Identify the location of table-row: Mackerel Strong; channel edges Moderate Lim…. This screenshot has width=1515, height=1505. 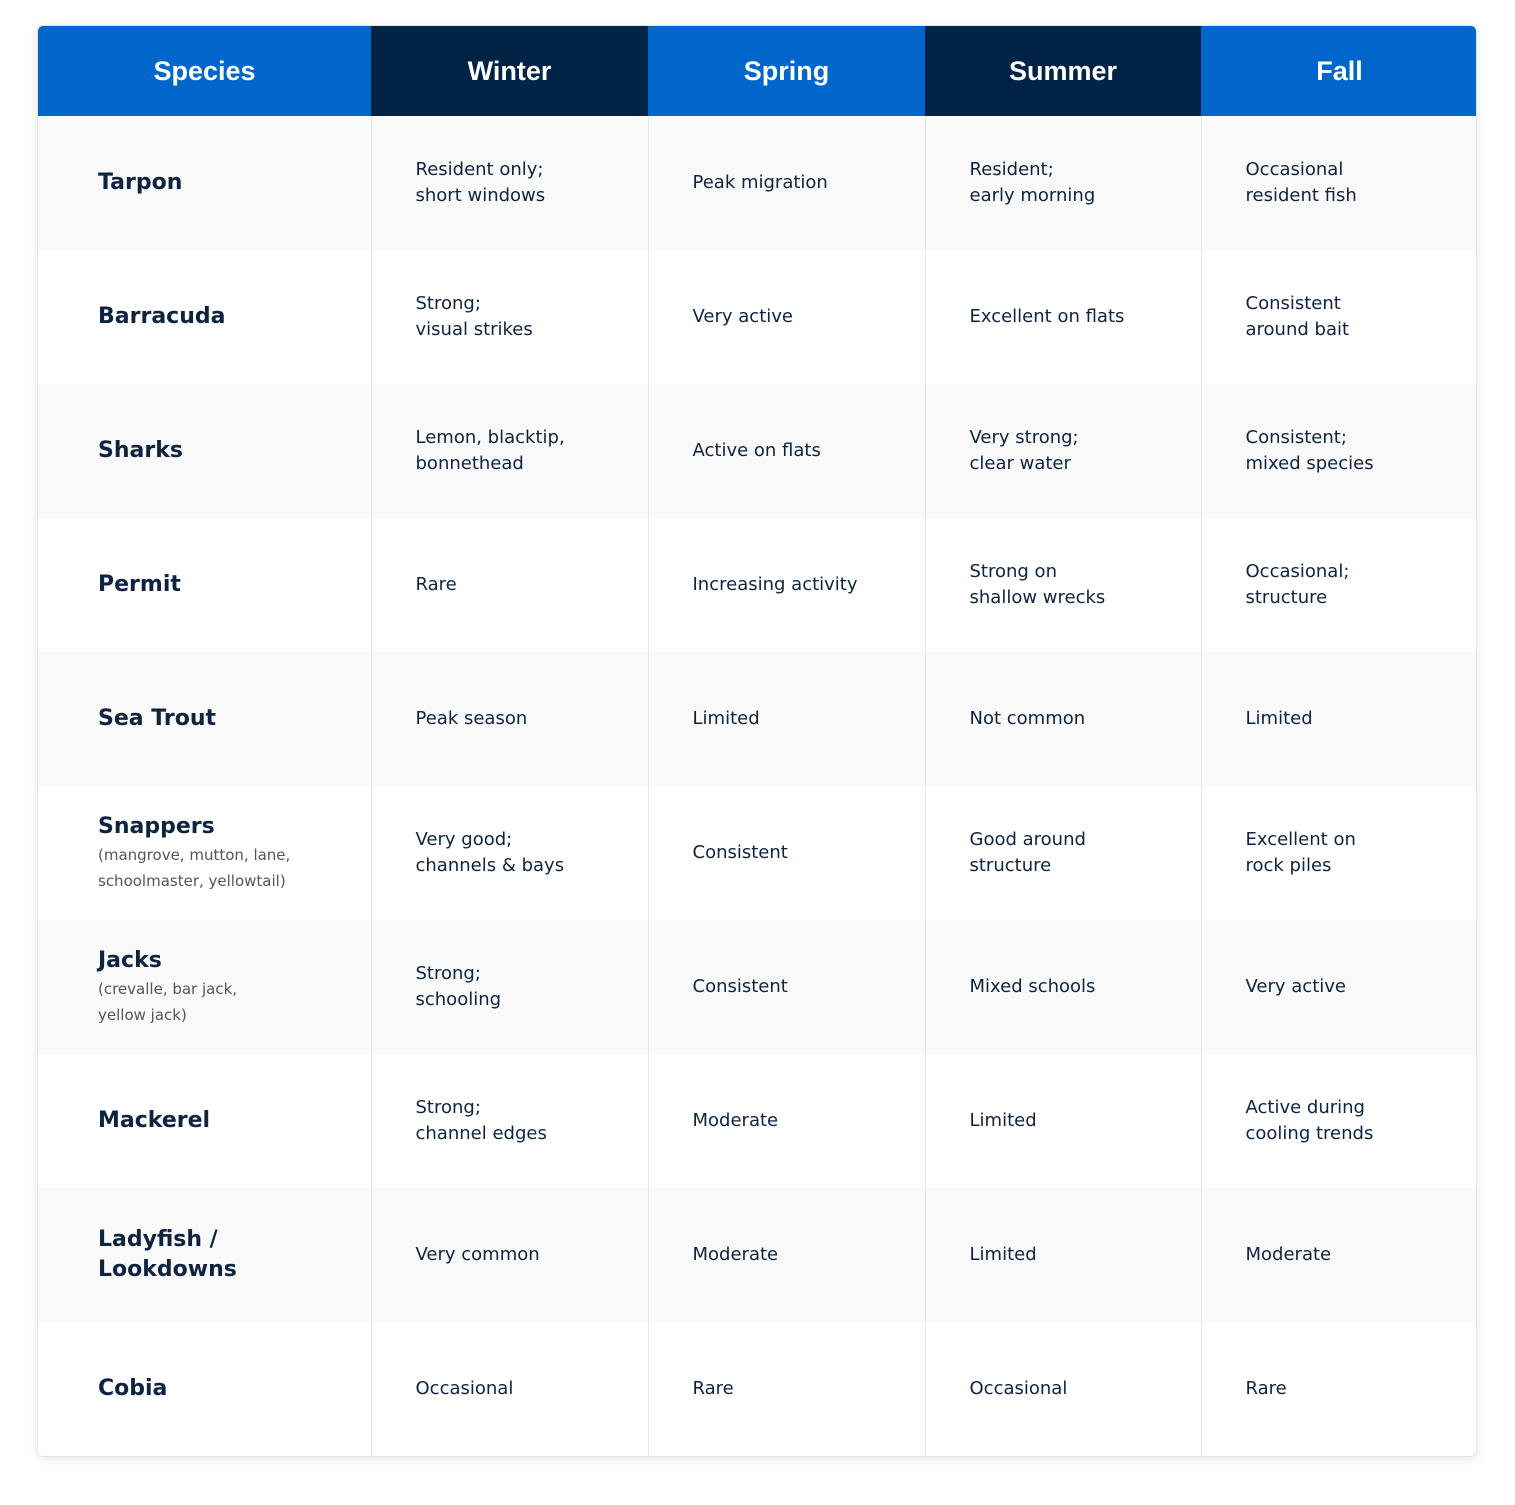
(757, 1121).